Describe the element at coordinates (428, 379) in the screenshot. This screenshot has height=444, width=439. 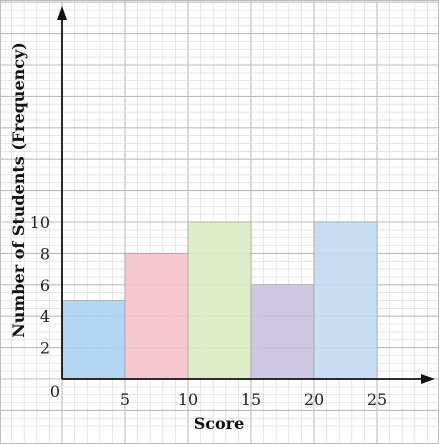
I see `x-axis-arrow-icon` at that location.